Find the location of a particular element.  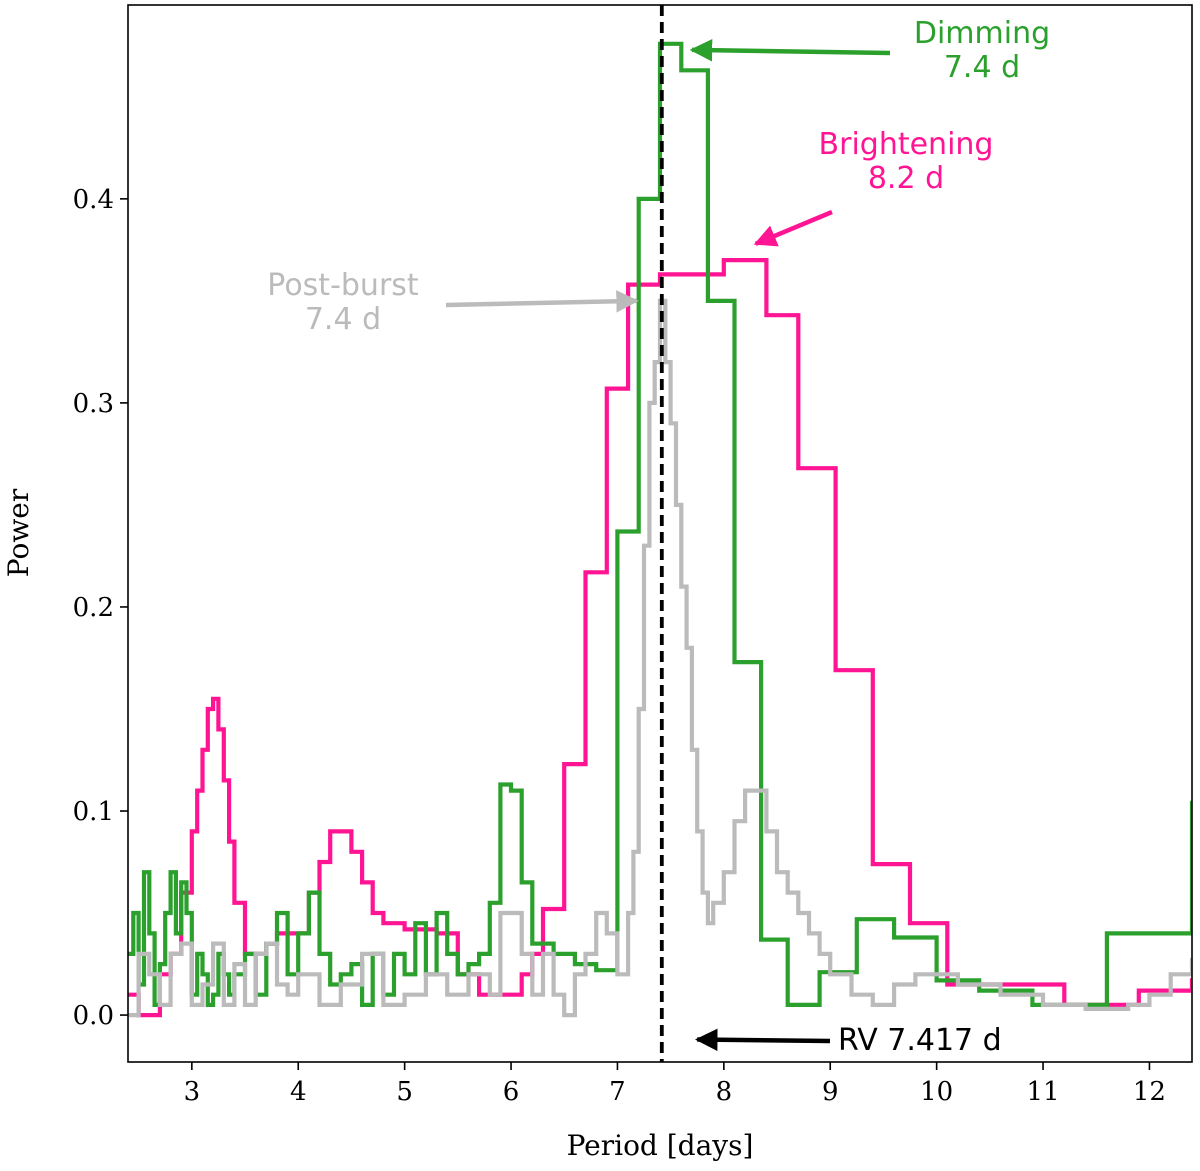

x-tick-label: 5 is located at coordinates (404, 1092).